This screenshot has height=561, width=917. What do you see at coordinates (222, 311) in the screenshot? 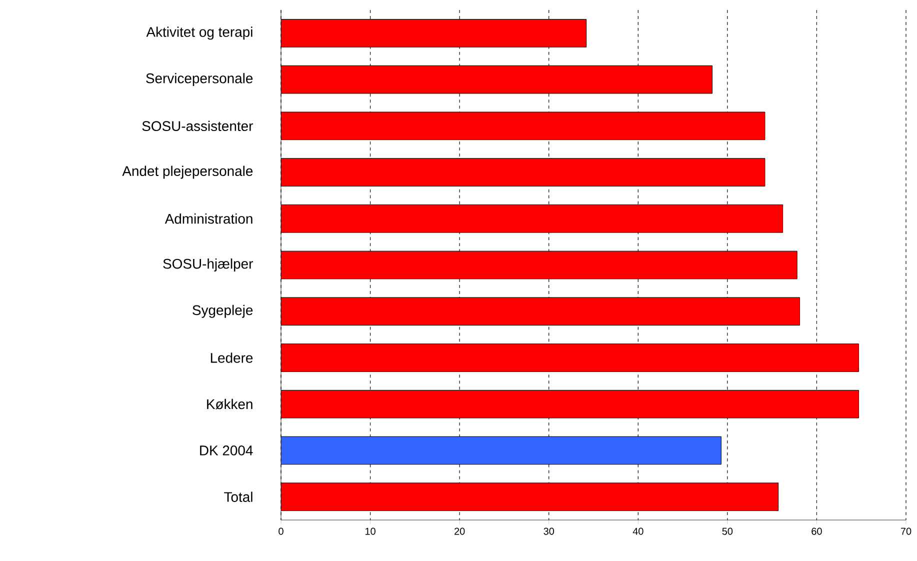
I see `y-tick-label: Sygepleje` at bounding box center [222, 311].